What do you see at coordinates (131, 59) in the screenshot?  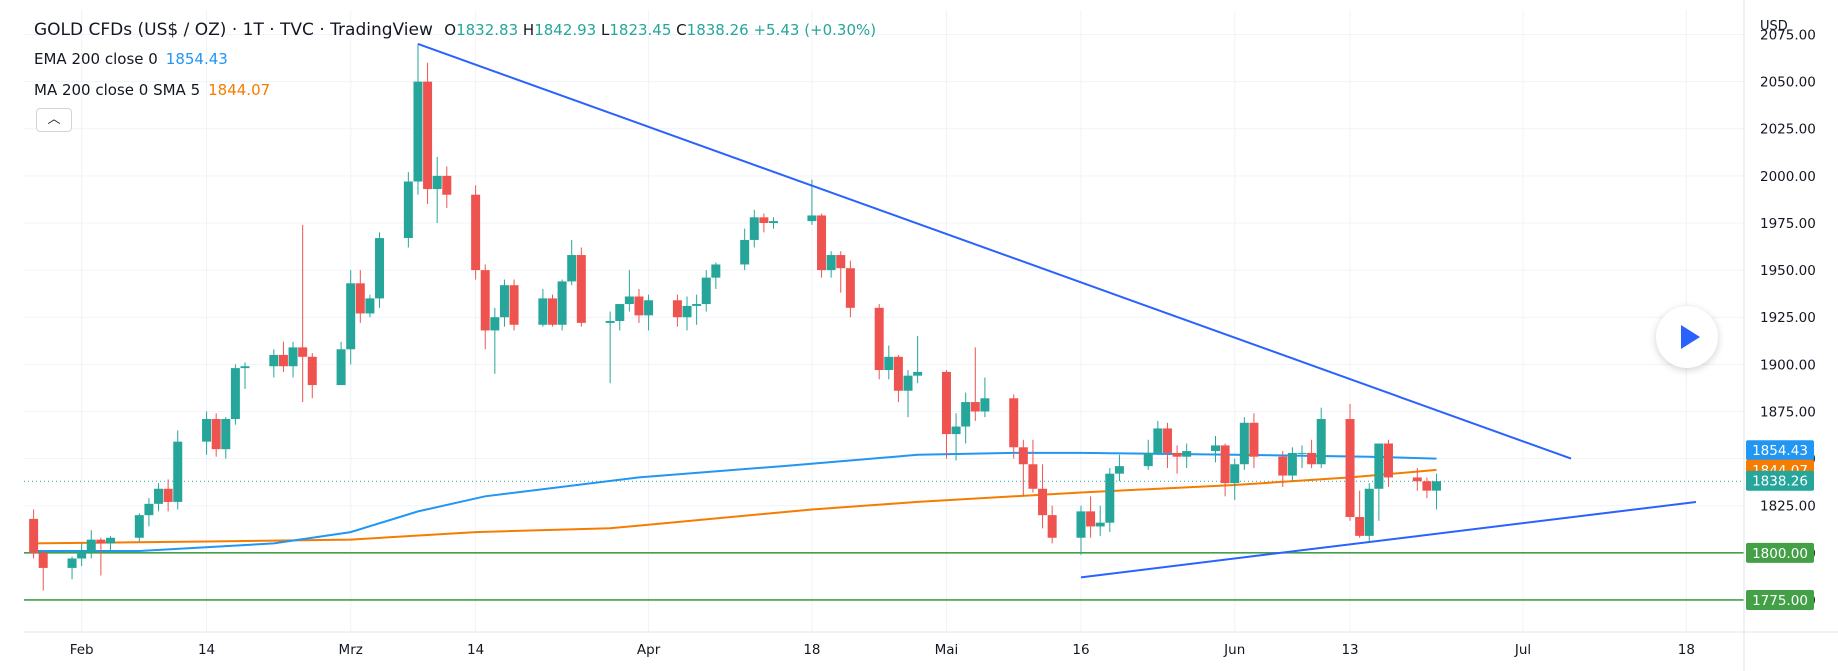 I see `ema-legend: EMA 200 close 0 1854.43` at bounding box center [131, 59].